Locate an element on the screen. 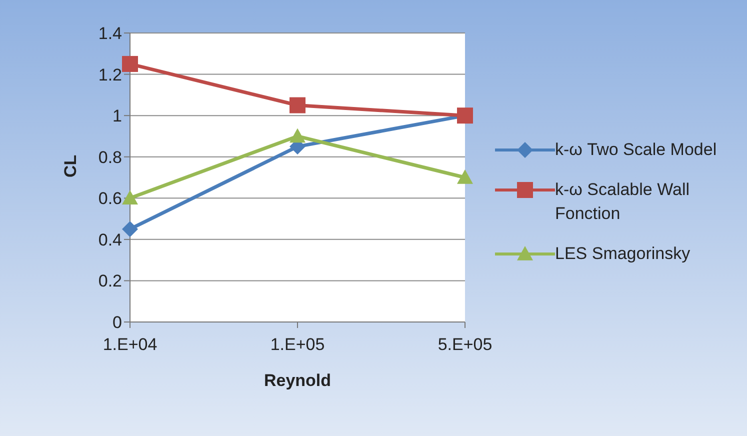 The image size is (747, 436). legend-label: k-ω Scalable Wall Fonction is located at coordinates (623, 202).